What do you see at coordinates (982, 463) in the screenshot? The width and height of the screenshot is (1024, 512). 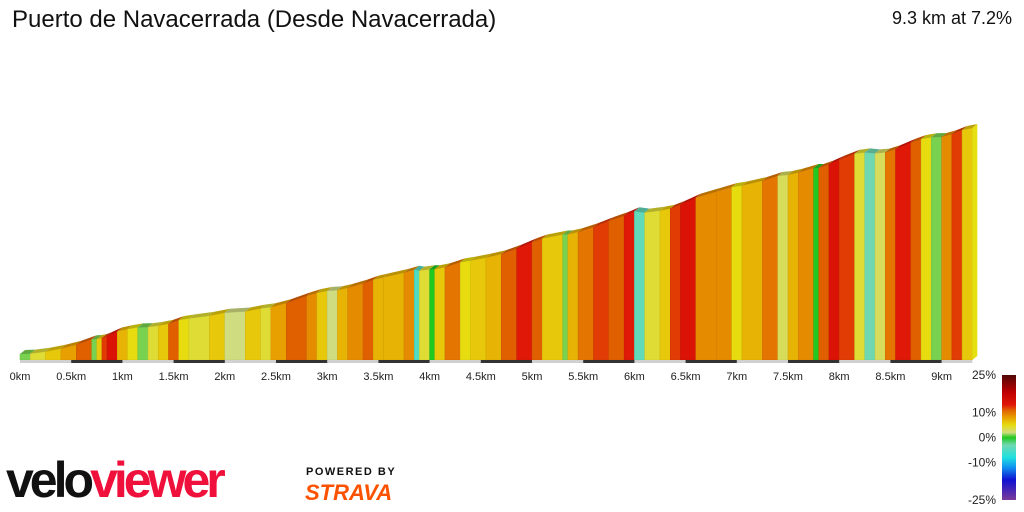 I see `legend-label: -10%` at bounding box center [982, 463].